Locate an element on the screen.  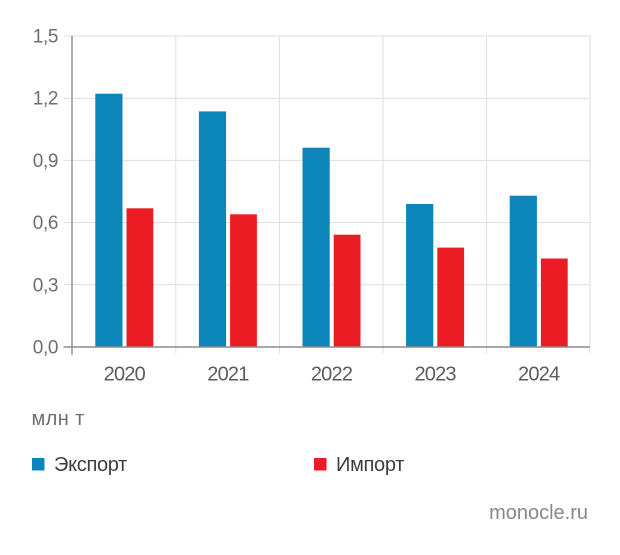
svg-text: 2024 is located at coordinates (539, 374).